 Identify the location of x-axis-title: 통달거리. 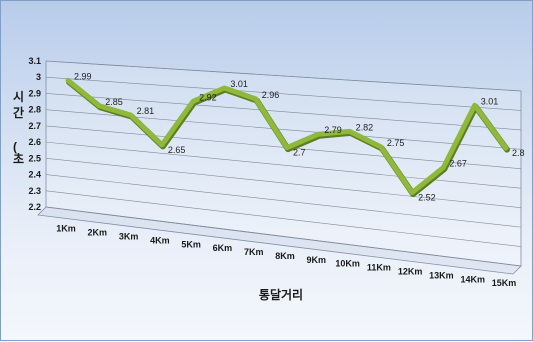
(281, 294).